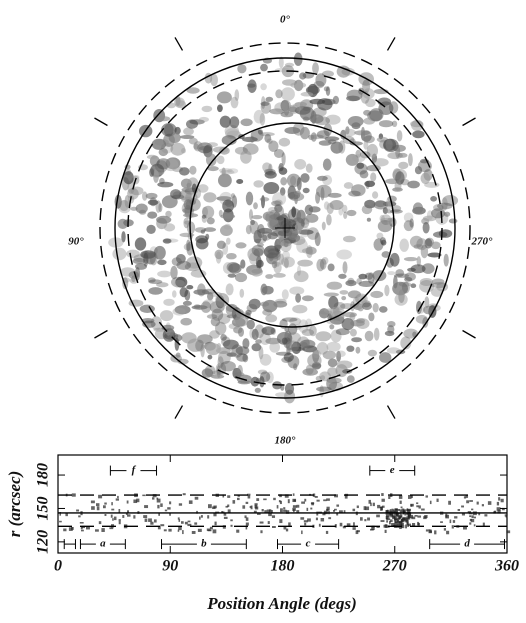 This screenshot has height=623, width=526. What do you see at coordinates (170, 566) in the screenshot?
I see `x-tick-label: 90` at bounding box center [170, 566].